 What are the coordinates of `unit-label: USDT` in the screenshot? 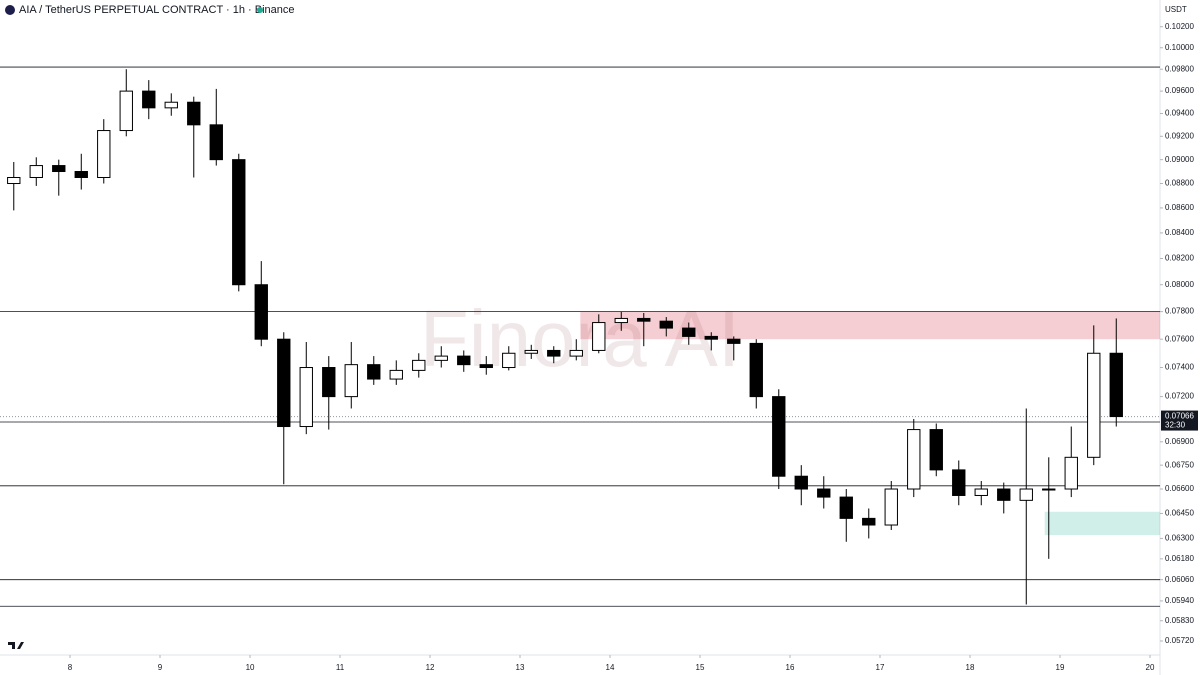 It's located at (1176, 9).